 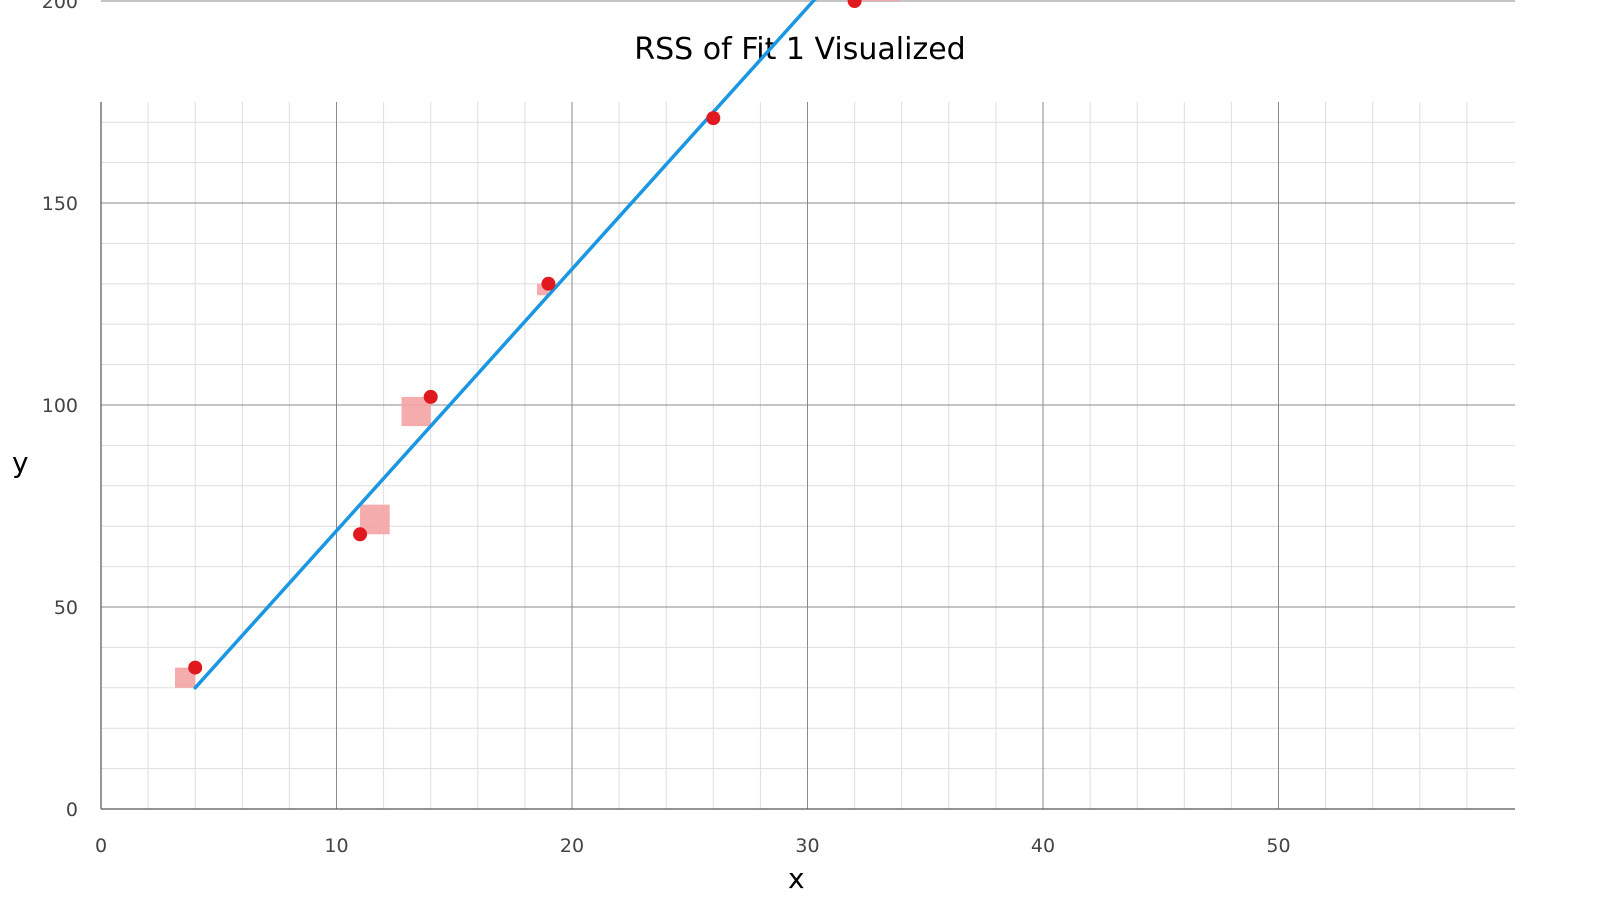 What do you see at coordinates (572, 846) in the screenshot?
I see `x-tick-label: 20` at bounding box center [572, 846].